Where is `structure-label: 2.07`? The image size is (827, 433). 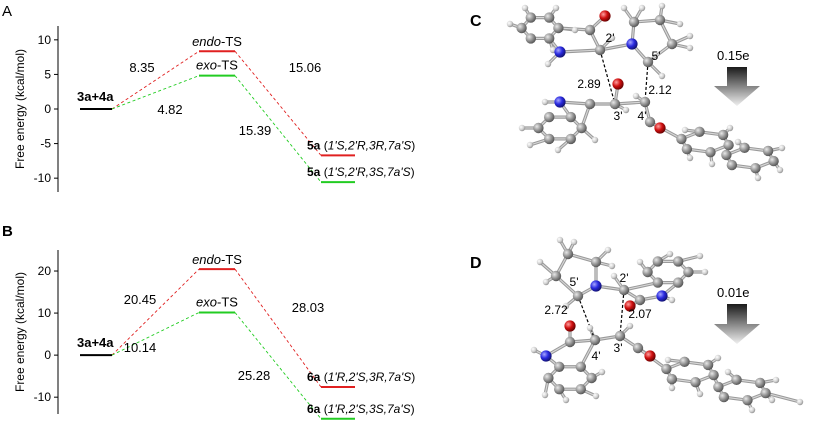 structure-label: 2.07 is located at coordinates (640, 314).